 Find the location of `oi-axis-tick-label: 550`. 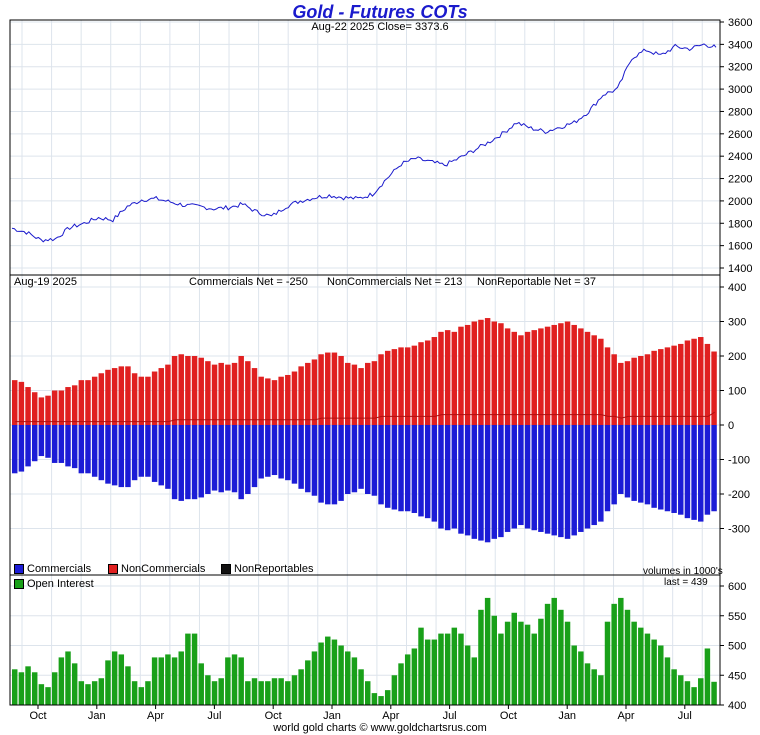

oi-axis-tick-label: 550 is located at coordinates (737, 617).